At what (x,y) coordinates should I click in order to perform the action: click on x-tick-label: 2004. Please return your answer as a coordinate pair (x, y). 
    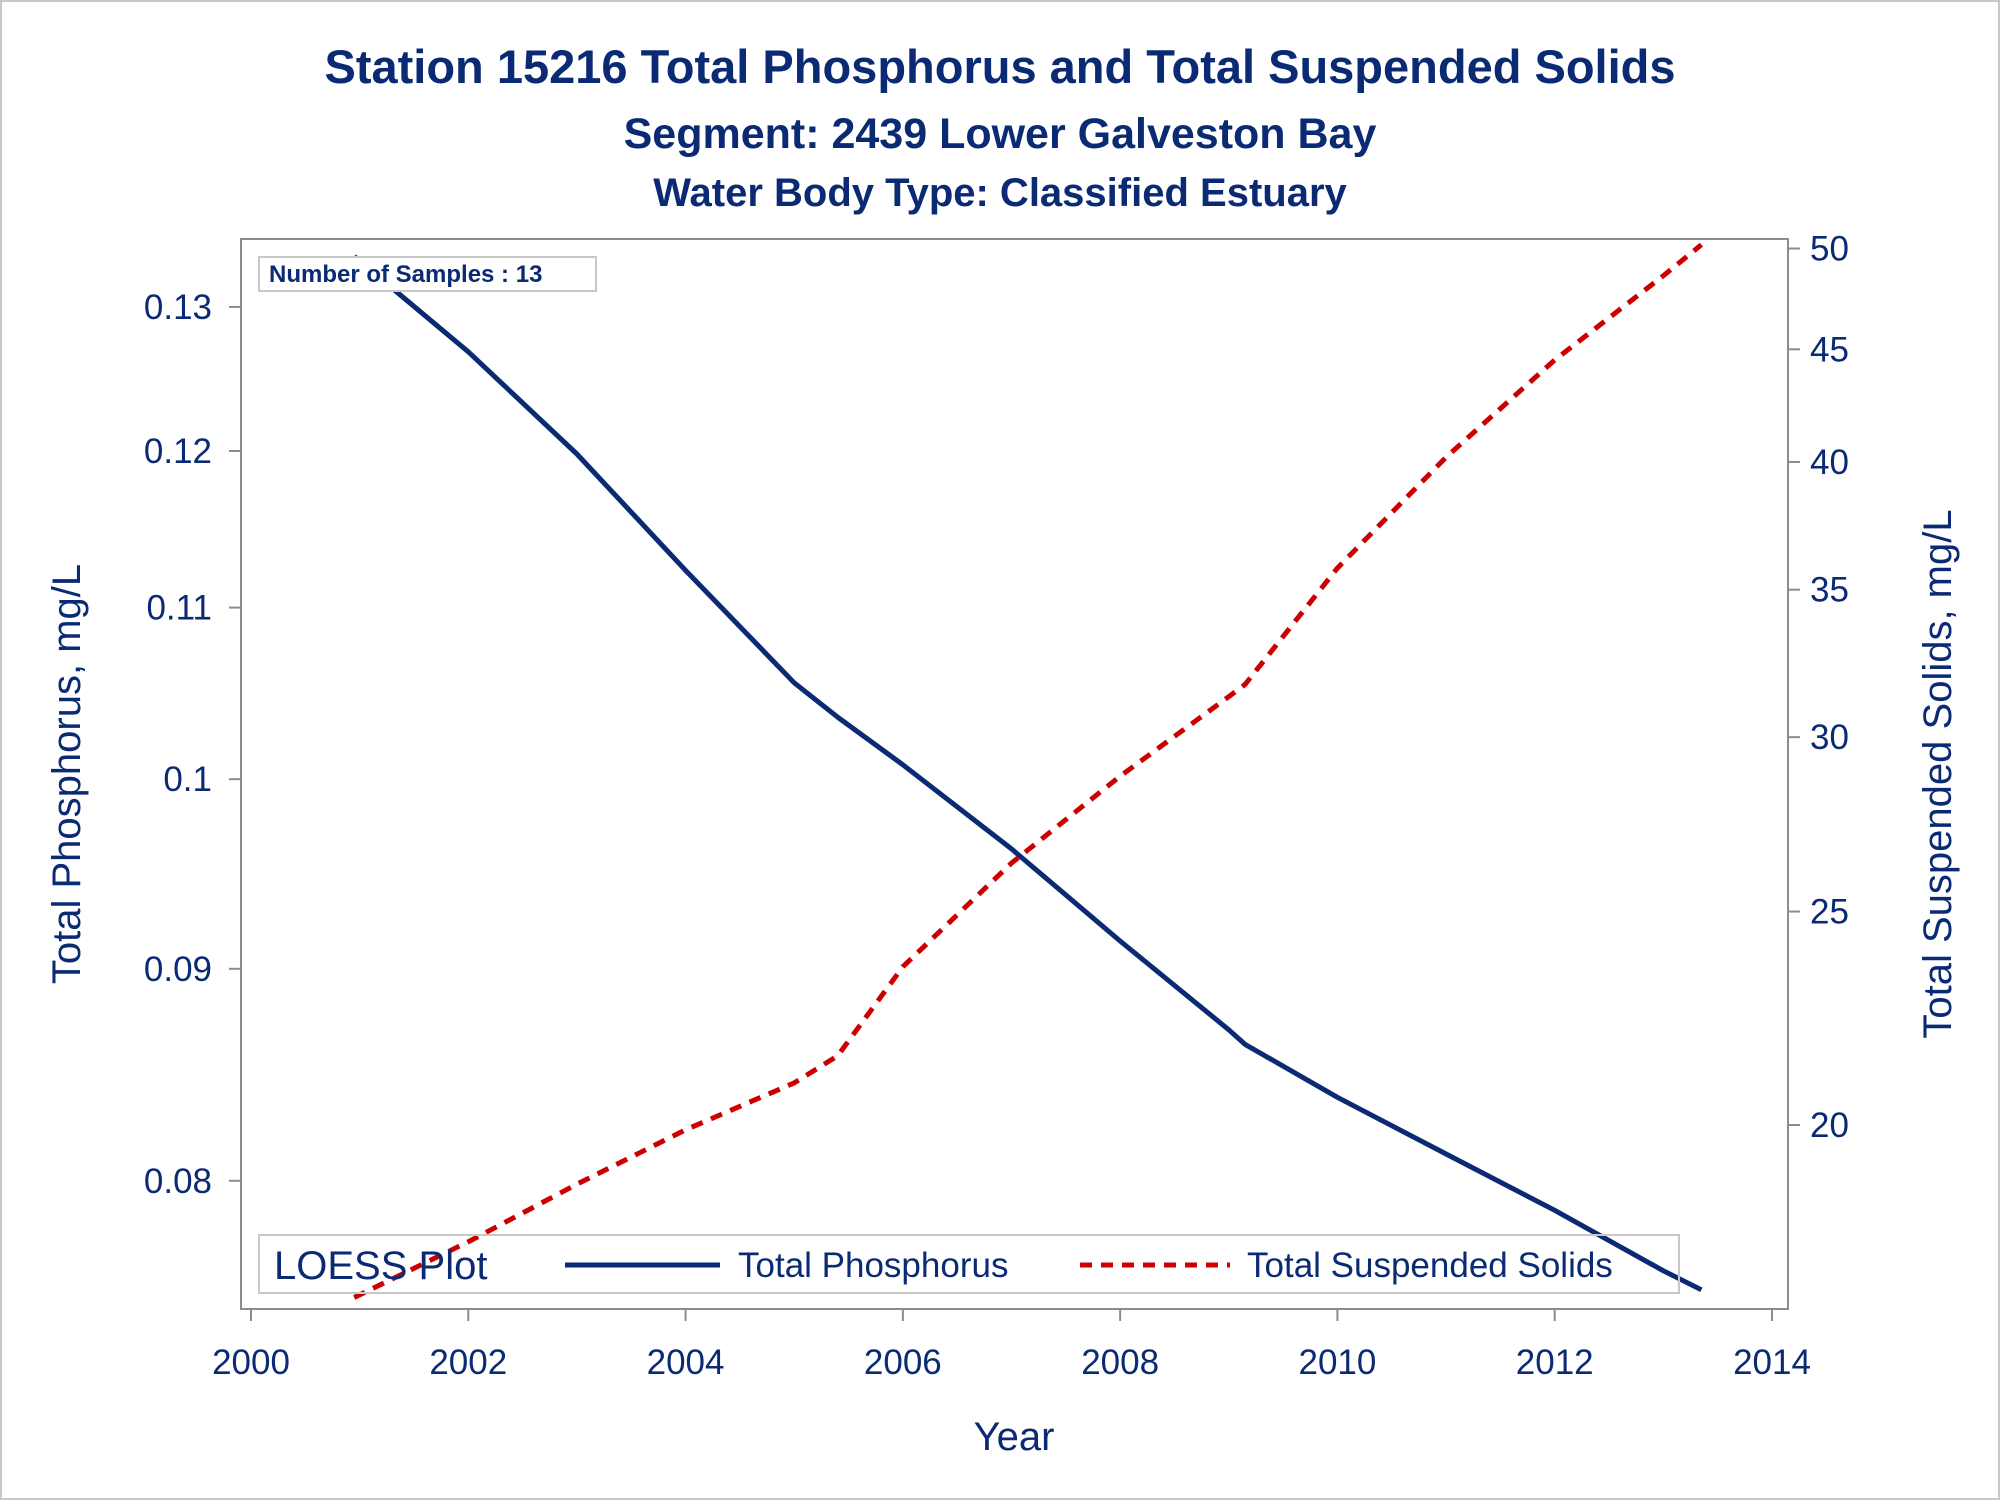
    Looking at the image, I should click on (686, 1362).